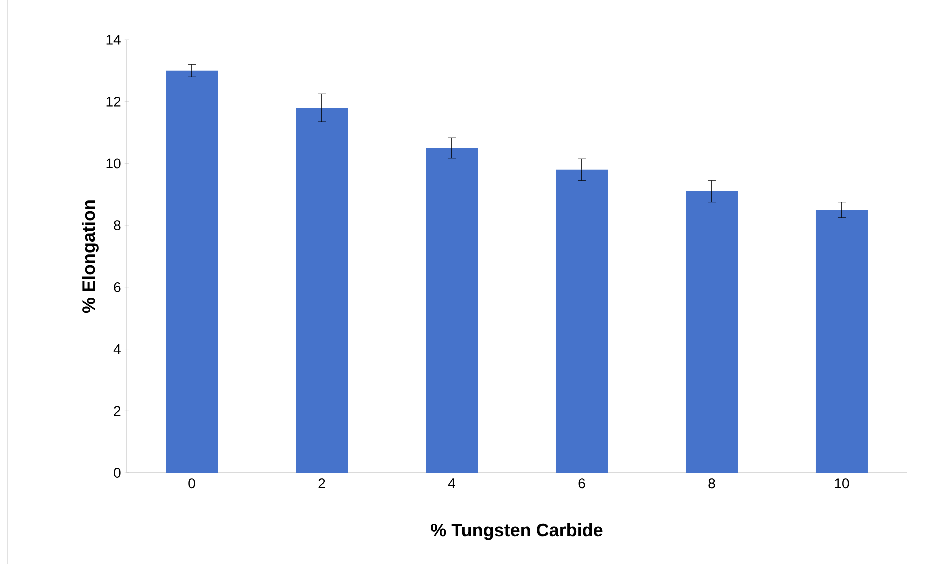 The image size is (930, 564). I want to click on y-tick-label: 12, so click(113, 101).